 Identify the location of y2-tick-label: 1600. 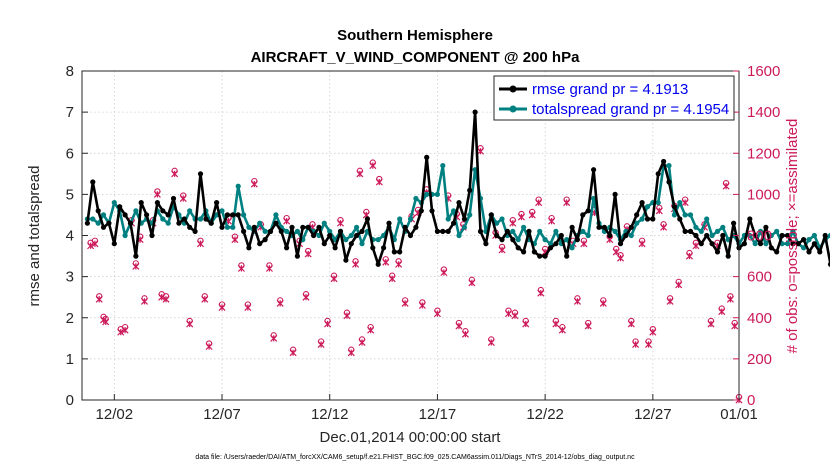
(763, 71).